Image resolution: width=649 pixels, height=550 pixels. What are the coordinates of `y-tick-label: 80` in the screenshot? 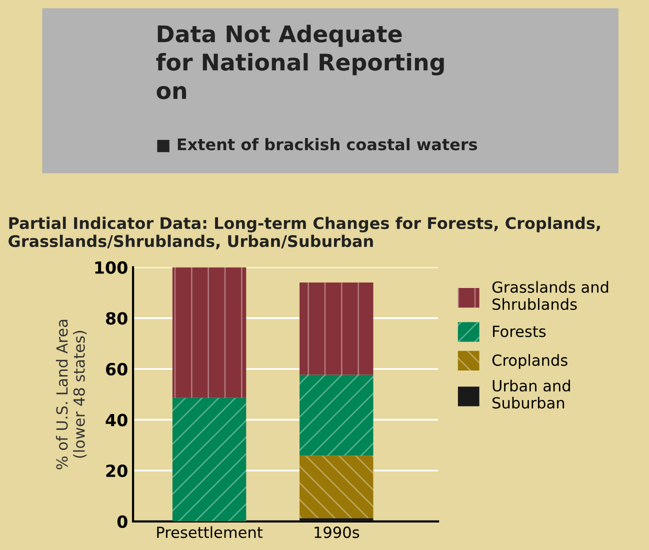 It's located at (117, 318).